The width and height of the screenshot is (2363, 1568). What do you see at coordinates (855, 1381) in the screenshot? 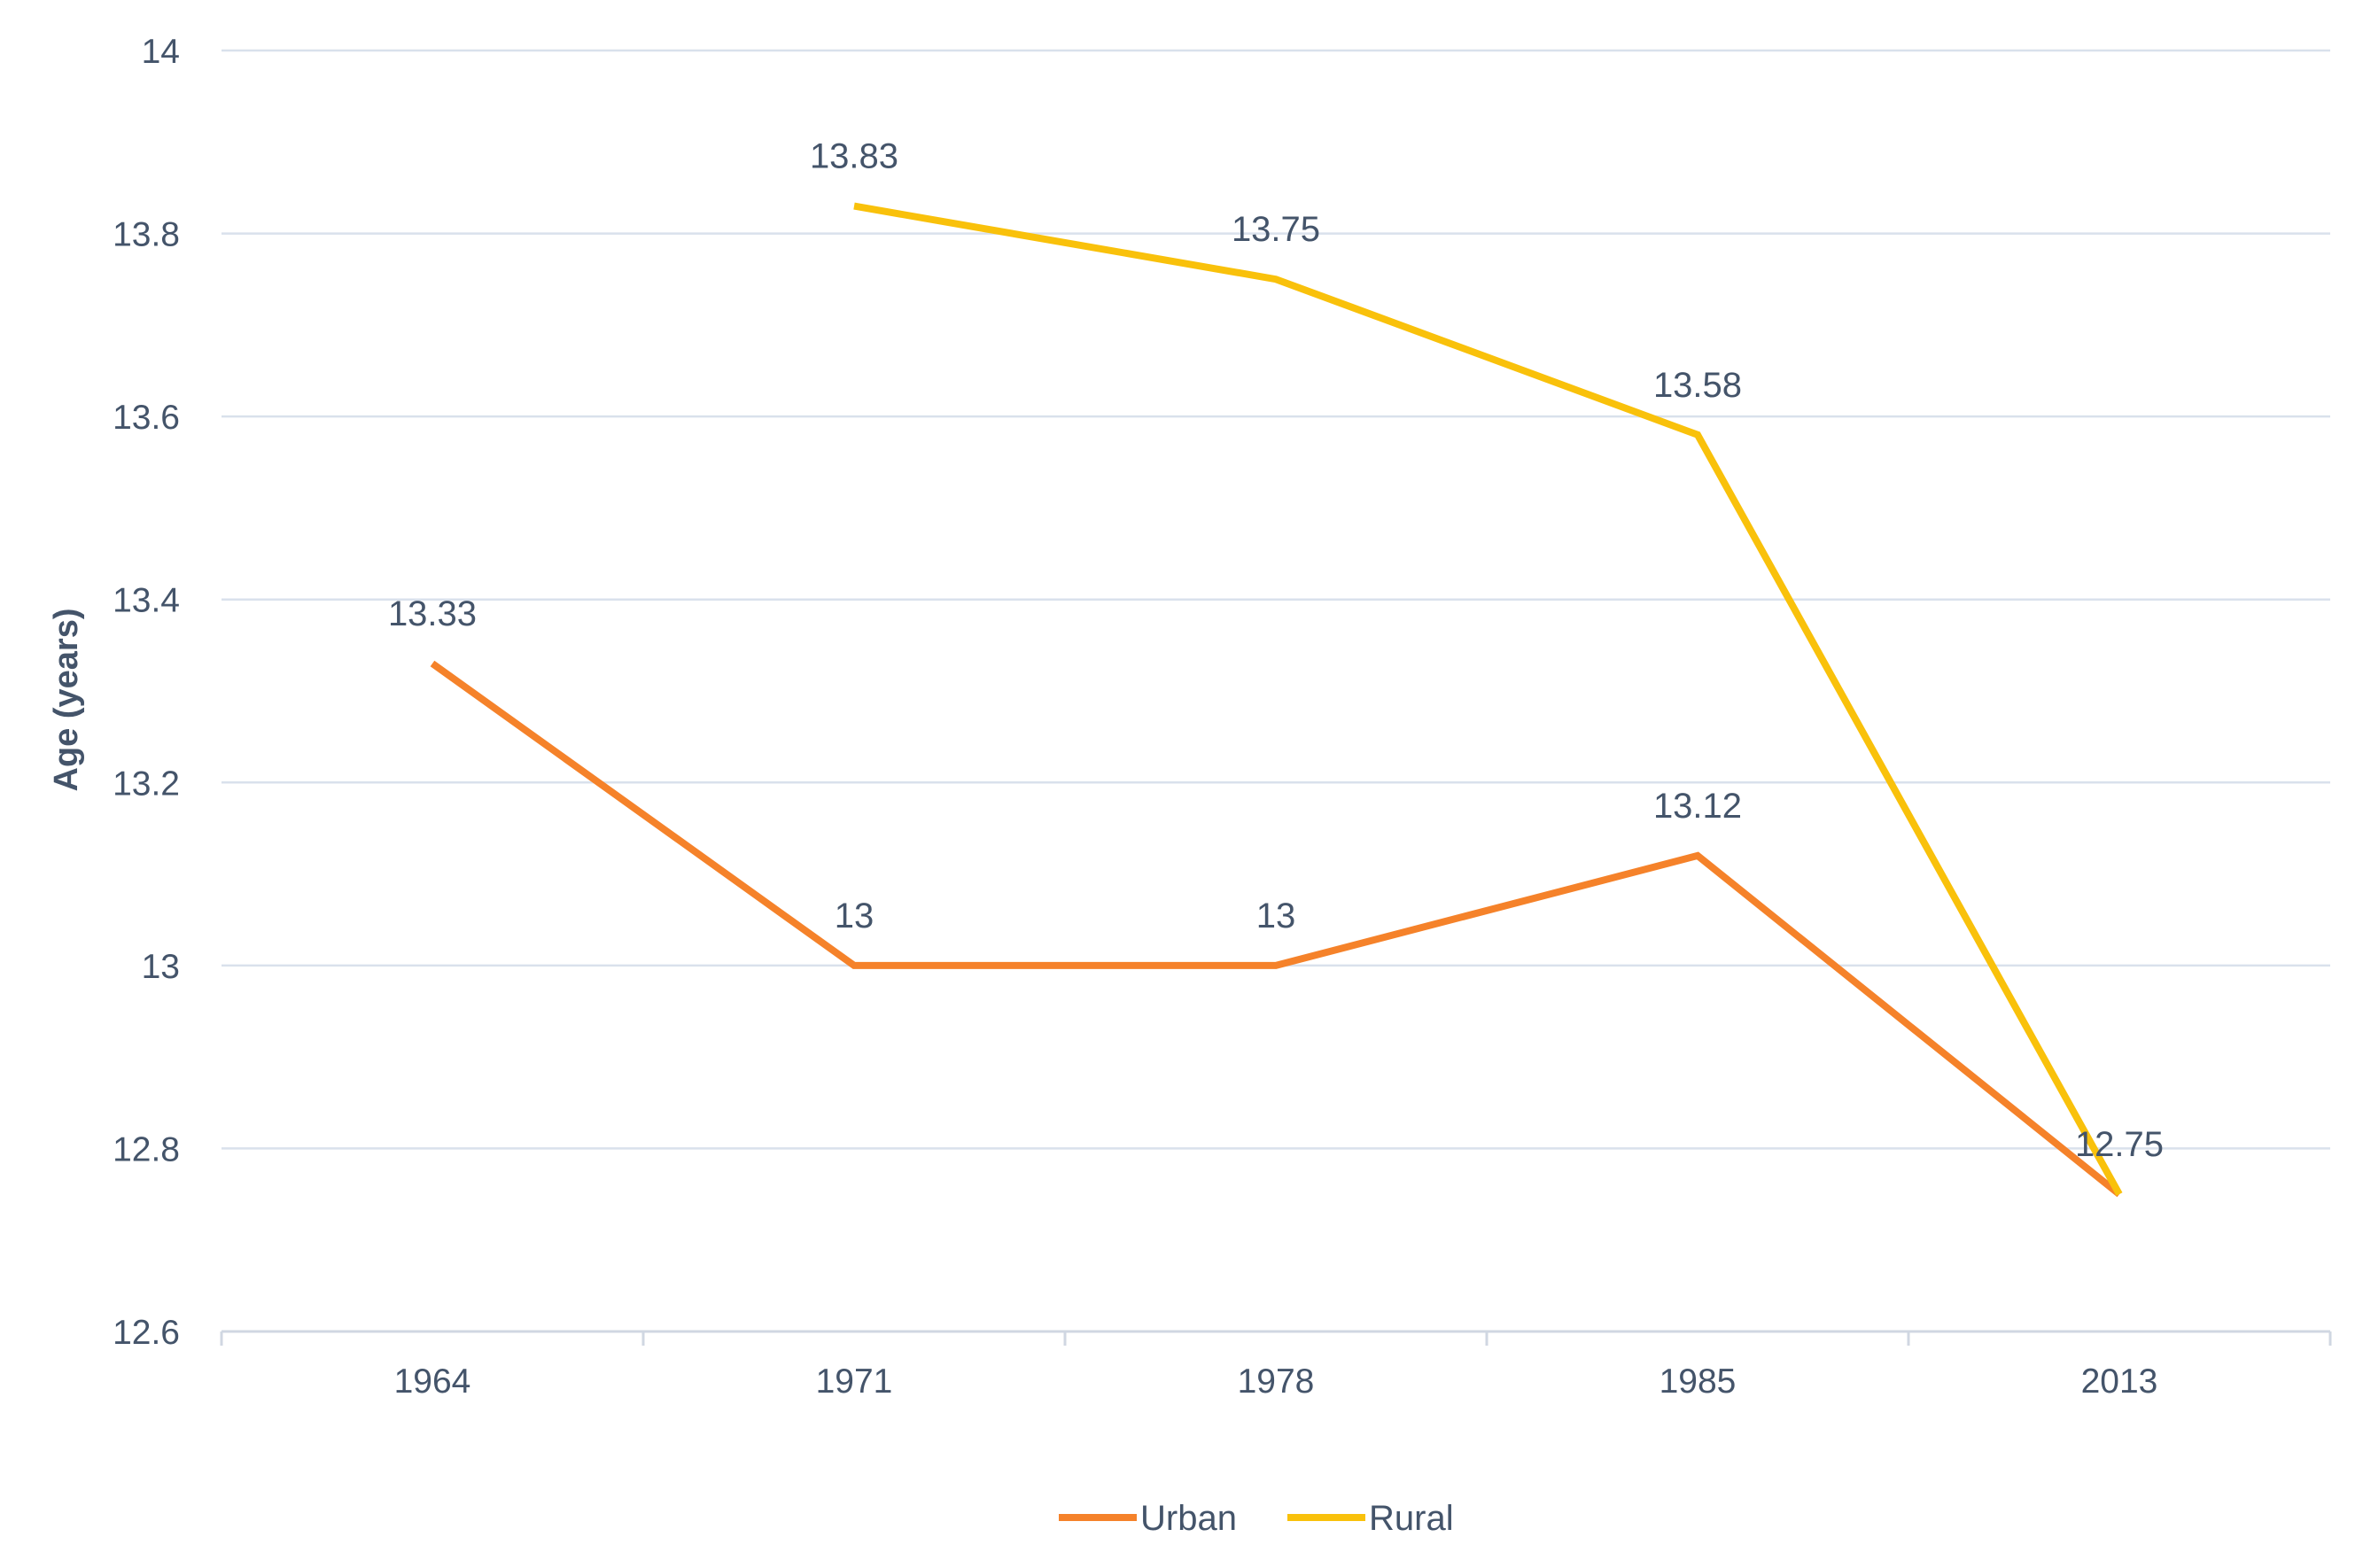
I see `x-tick-label: 1971` at bounding box center [855, 1381].